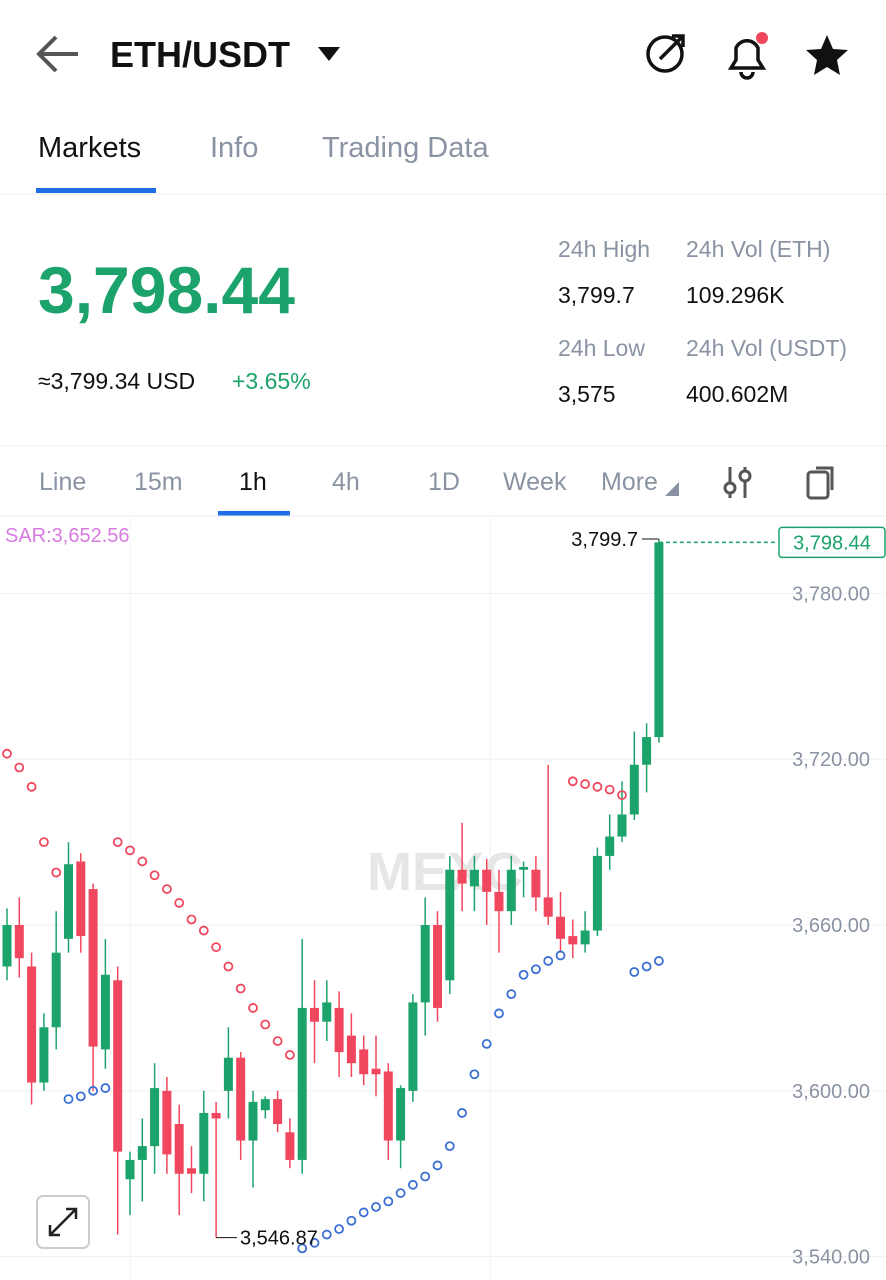 This screenshot has height=1280, width=886. I want to click on pair: ETH/USDT, so click(200, 54).